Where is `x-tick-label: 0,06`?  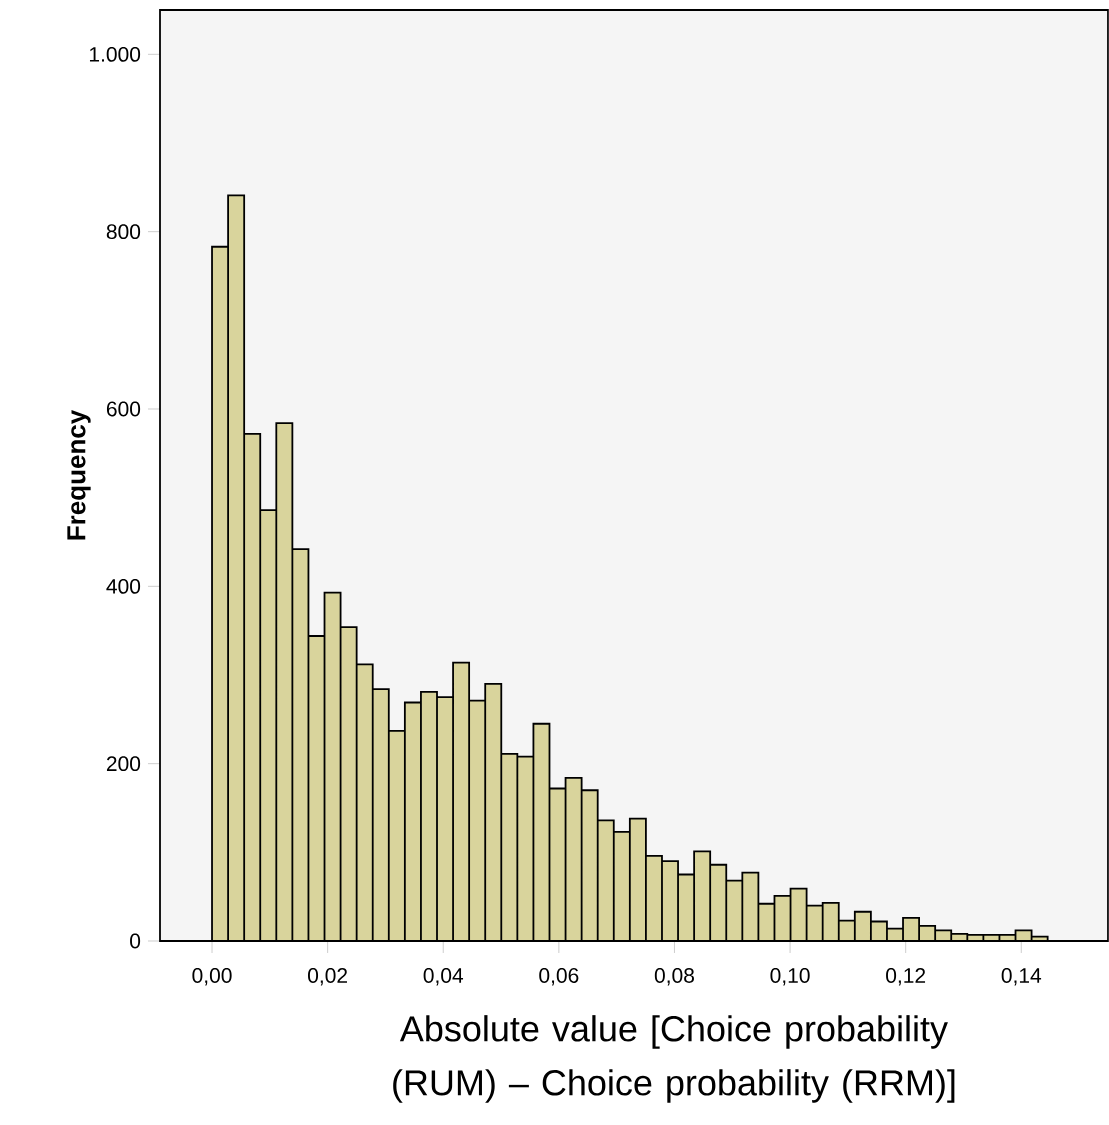
x-tick-label: 0,06 is located at coordinates (559, 977).